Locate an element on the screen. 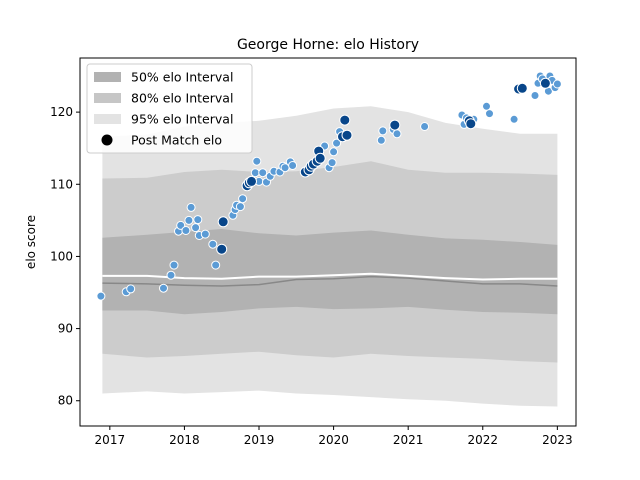  y-tick-label: 90 is located at coordinates (65, 329).